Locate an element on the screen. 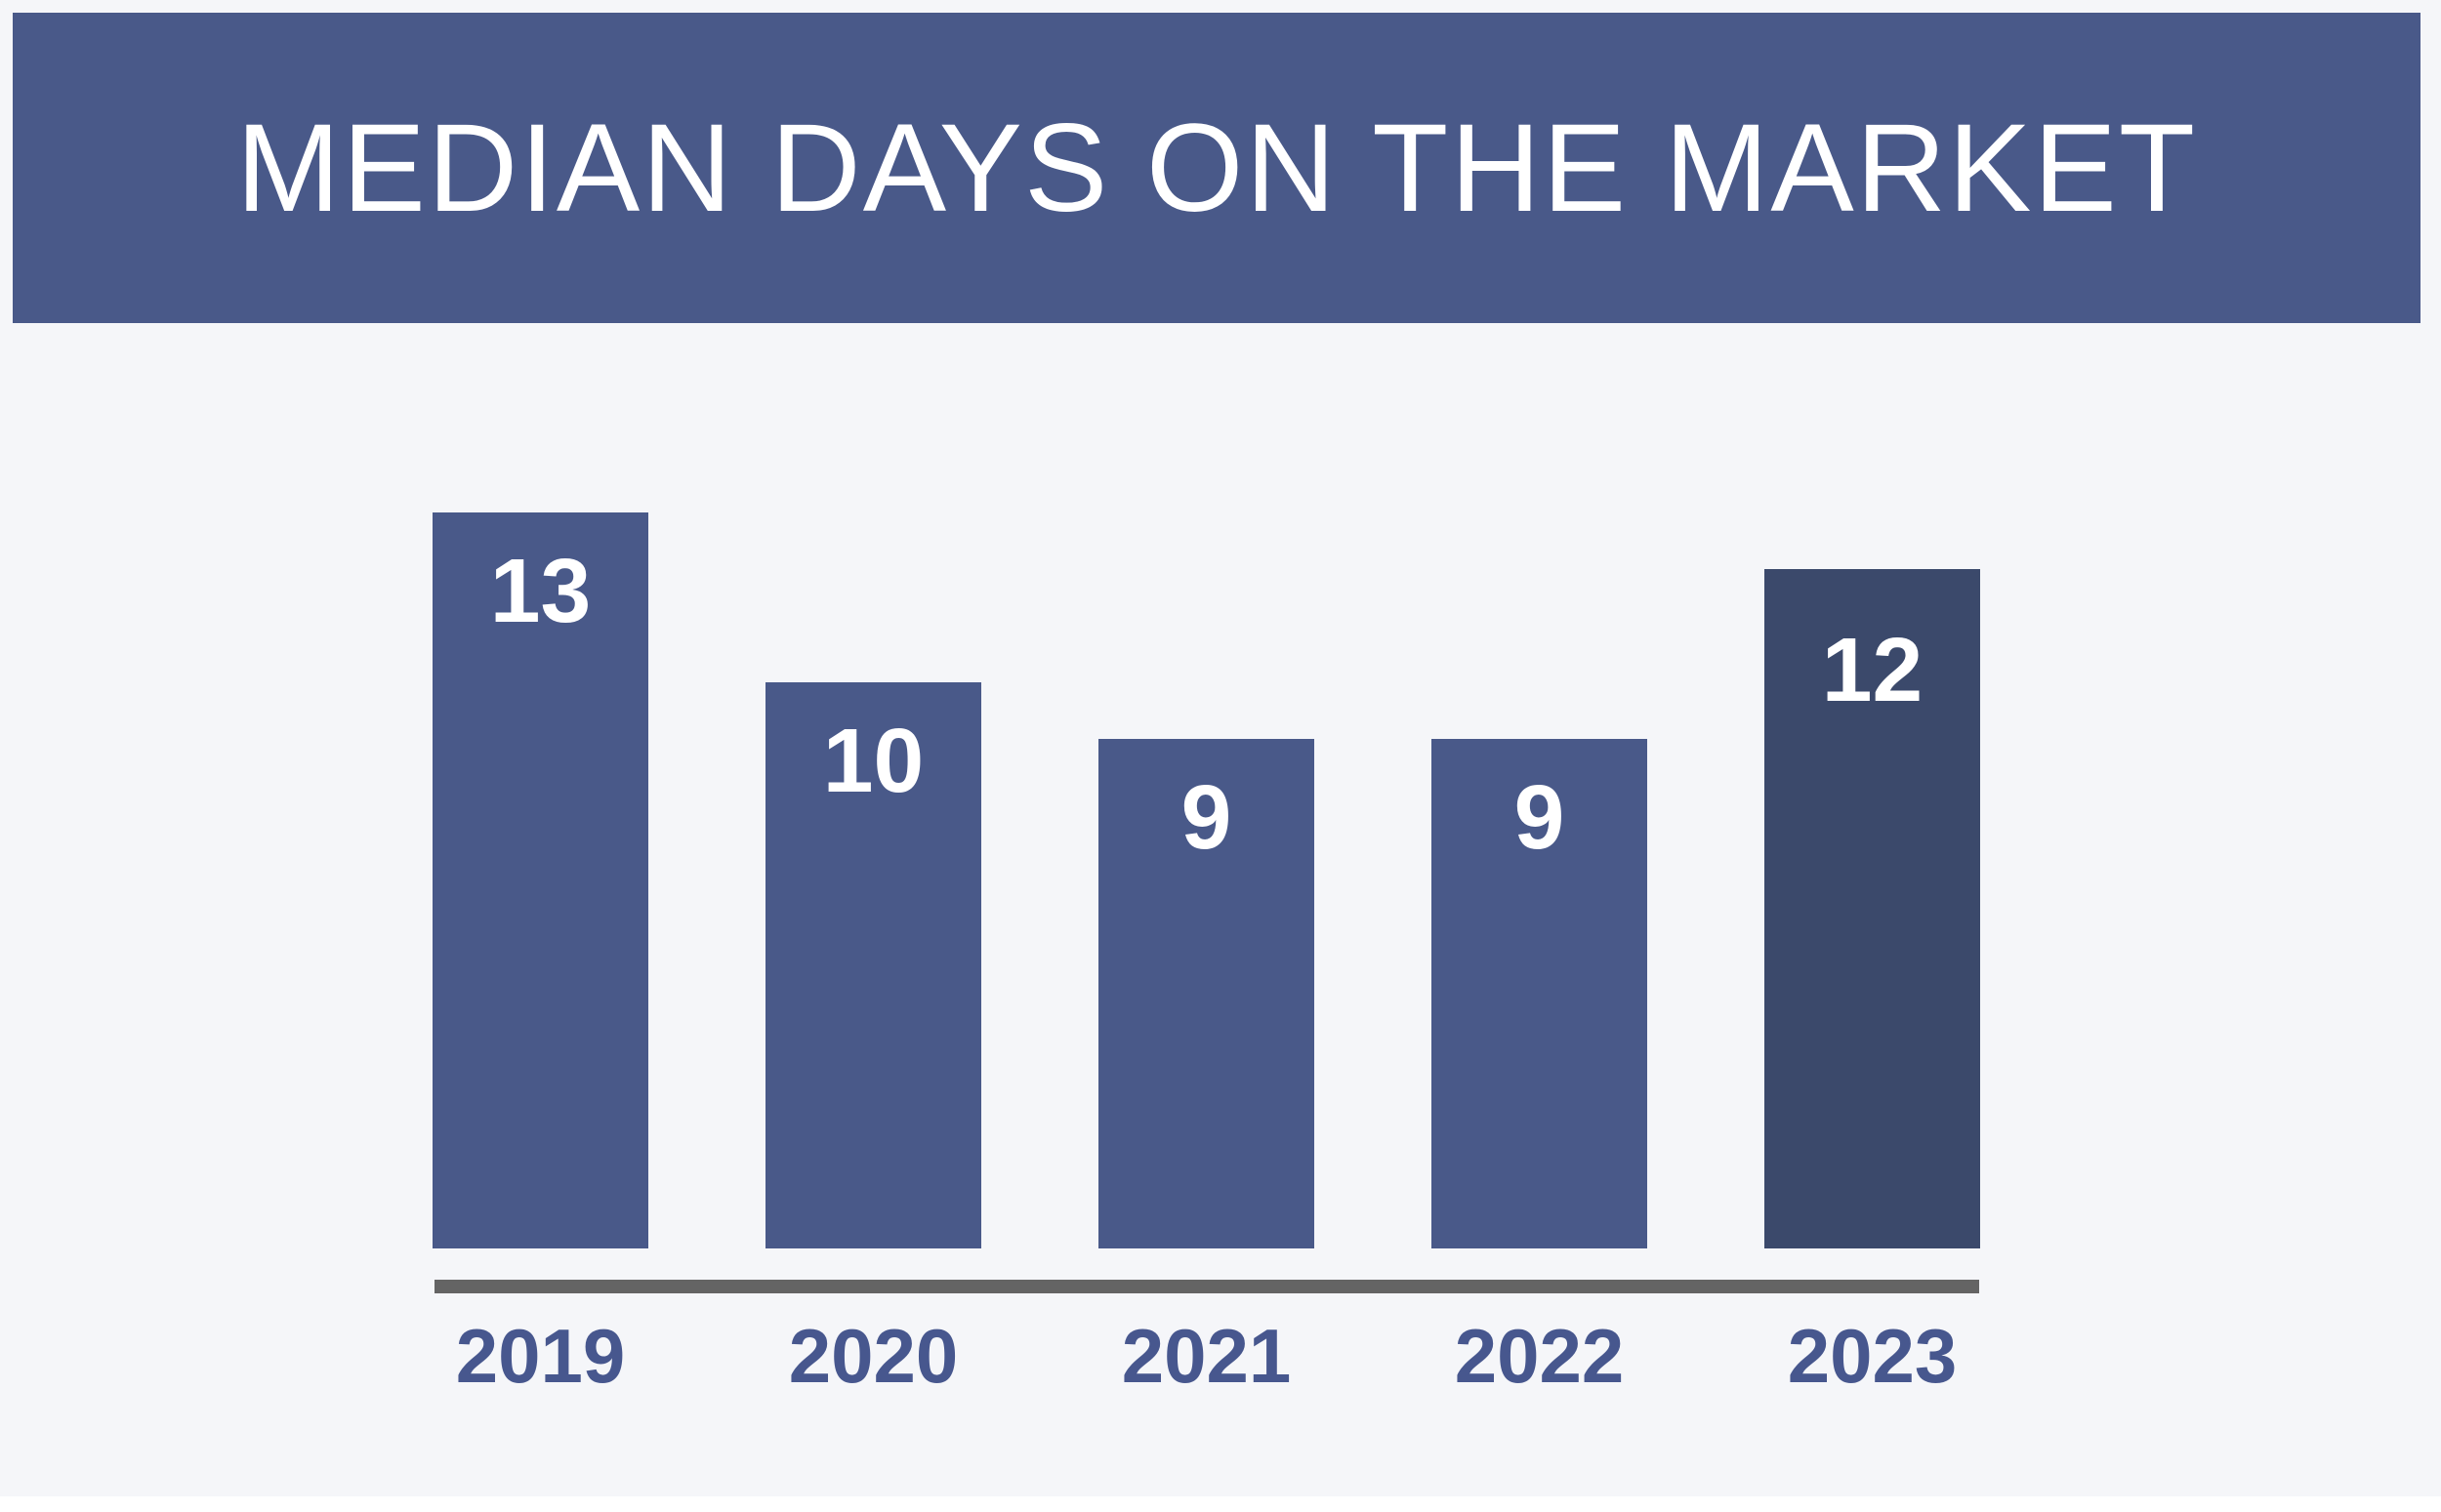  bar-value-label-2021: 9 is located at coordinates (1206, 817).